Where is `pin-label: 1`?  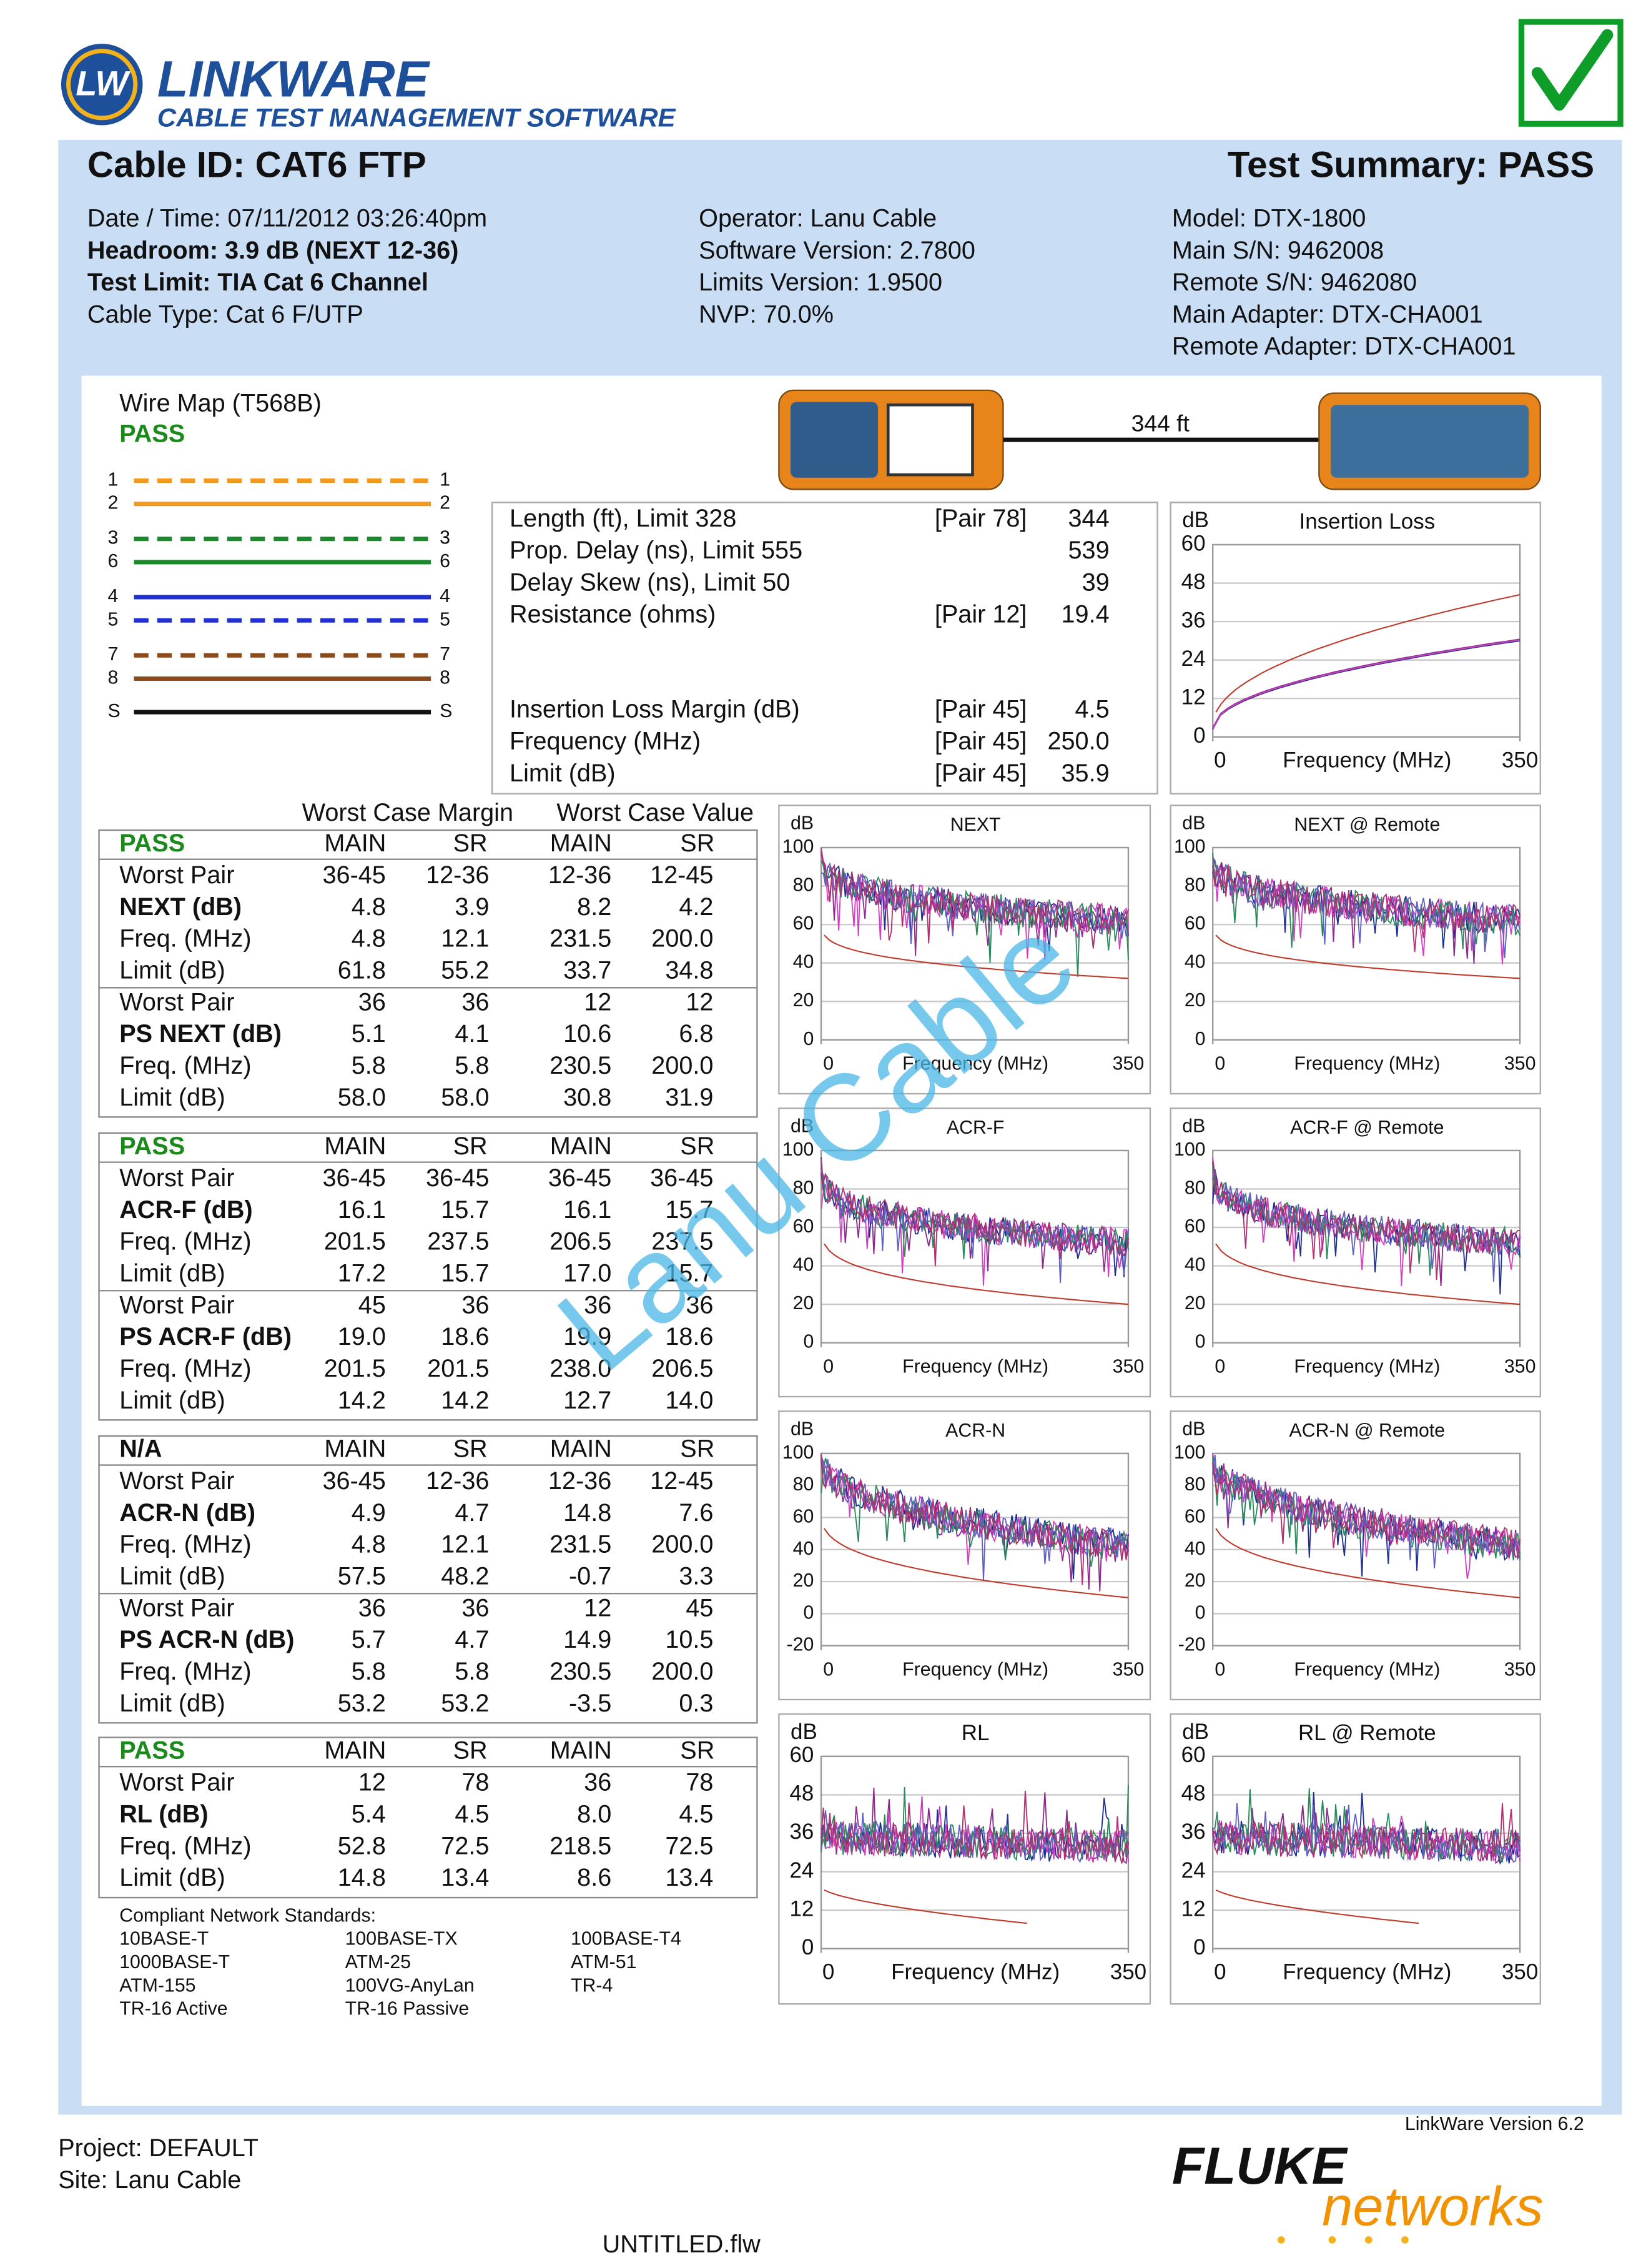
pin-label: 1 is located at coordinates (445, 479).